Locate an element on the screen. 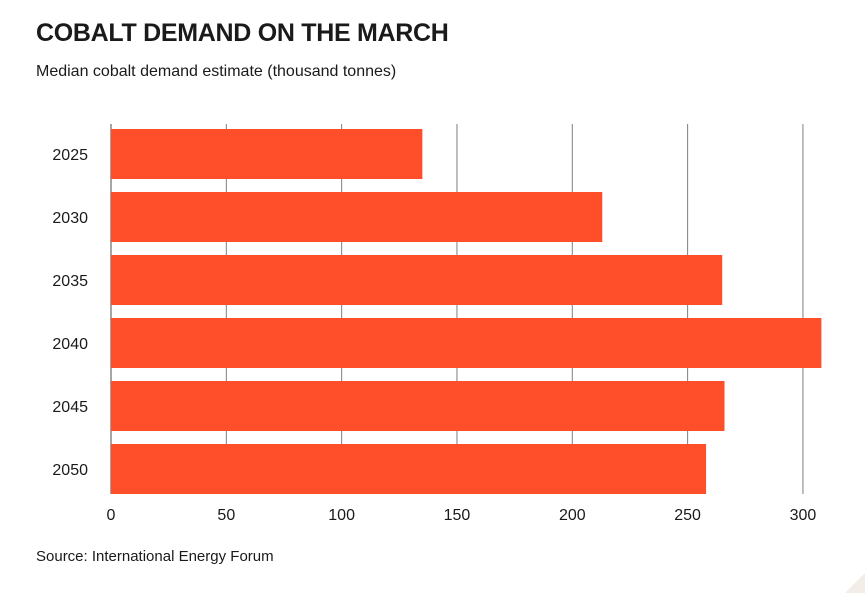  bar-2045 is located at coordinates (418, 406).